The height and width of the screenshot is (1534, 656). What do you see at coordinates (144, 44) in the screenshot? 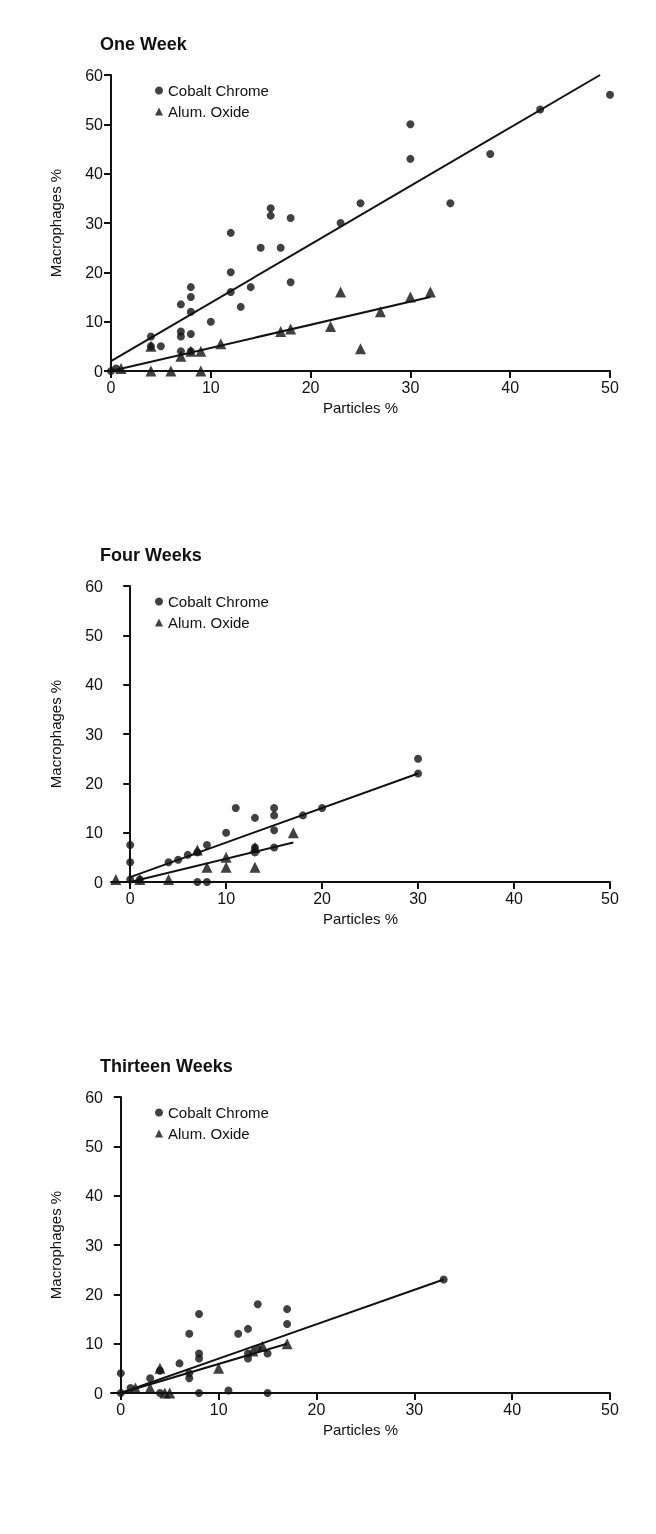
I see `chart-title: One Week` at bounding box center [144, 44].